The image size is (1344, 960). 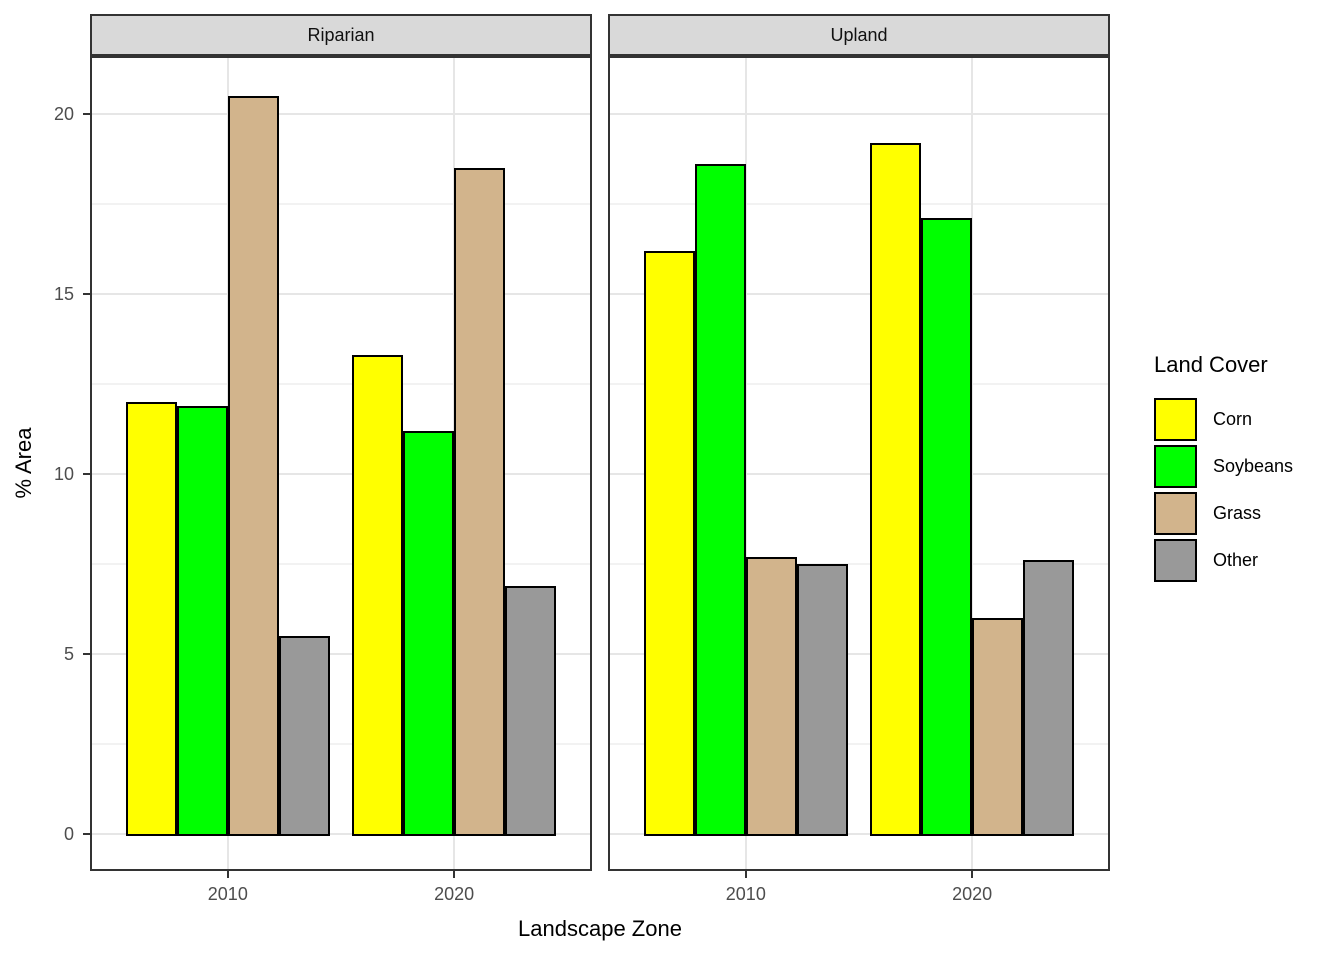 What do you see at coordinates (253, 466) in the screenshot?
I see `bar-riparian-2010-grass` at bounding box center [253, 466].